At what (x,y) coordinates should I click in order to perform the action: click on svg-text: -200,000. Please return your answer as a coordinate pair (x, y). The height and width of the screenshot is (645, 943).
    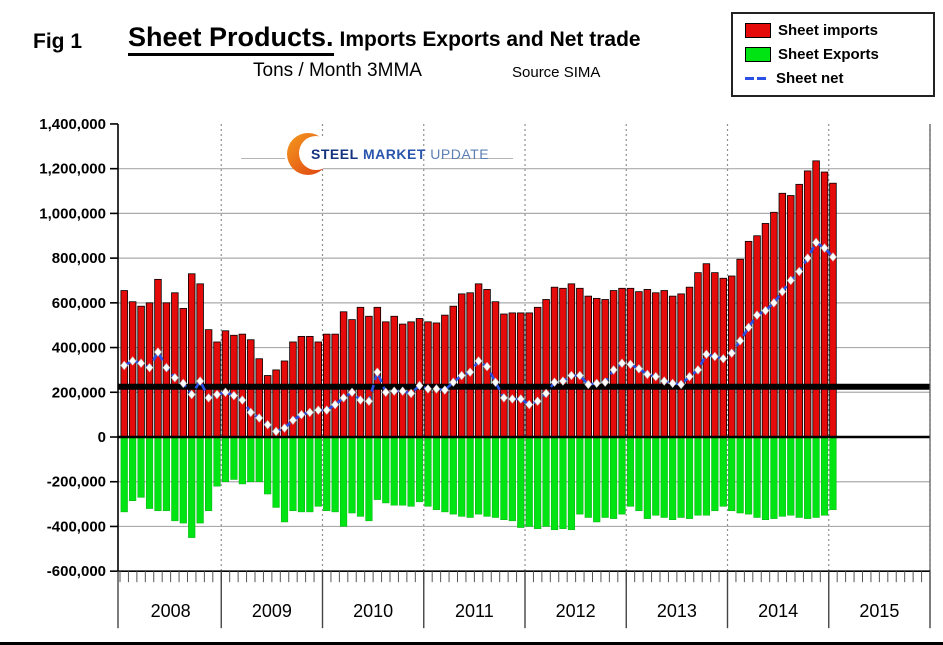
    Looking at the image, I should click on (76, 482).